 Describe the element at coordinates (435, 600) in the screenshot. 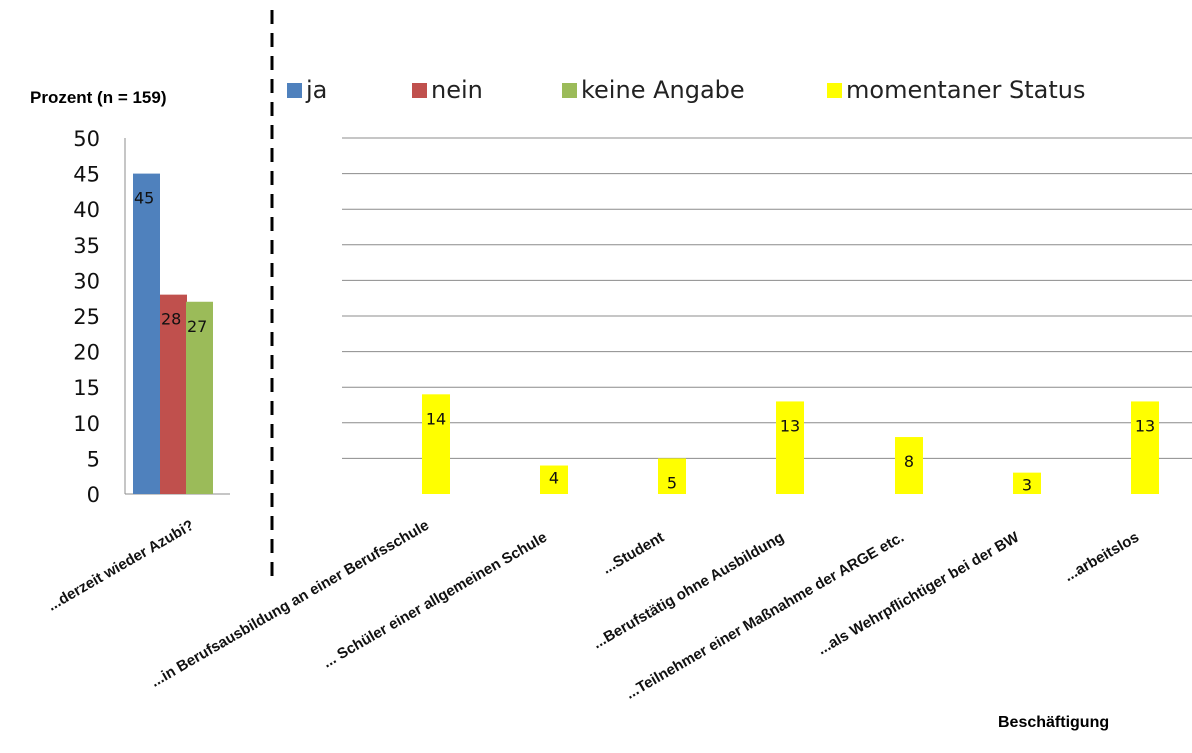

I see `x-tick-label: ... Schüler einer allgemeinen Schule` at that location.